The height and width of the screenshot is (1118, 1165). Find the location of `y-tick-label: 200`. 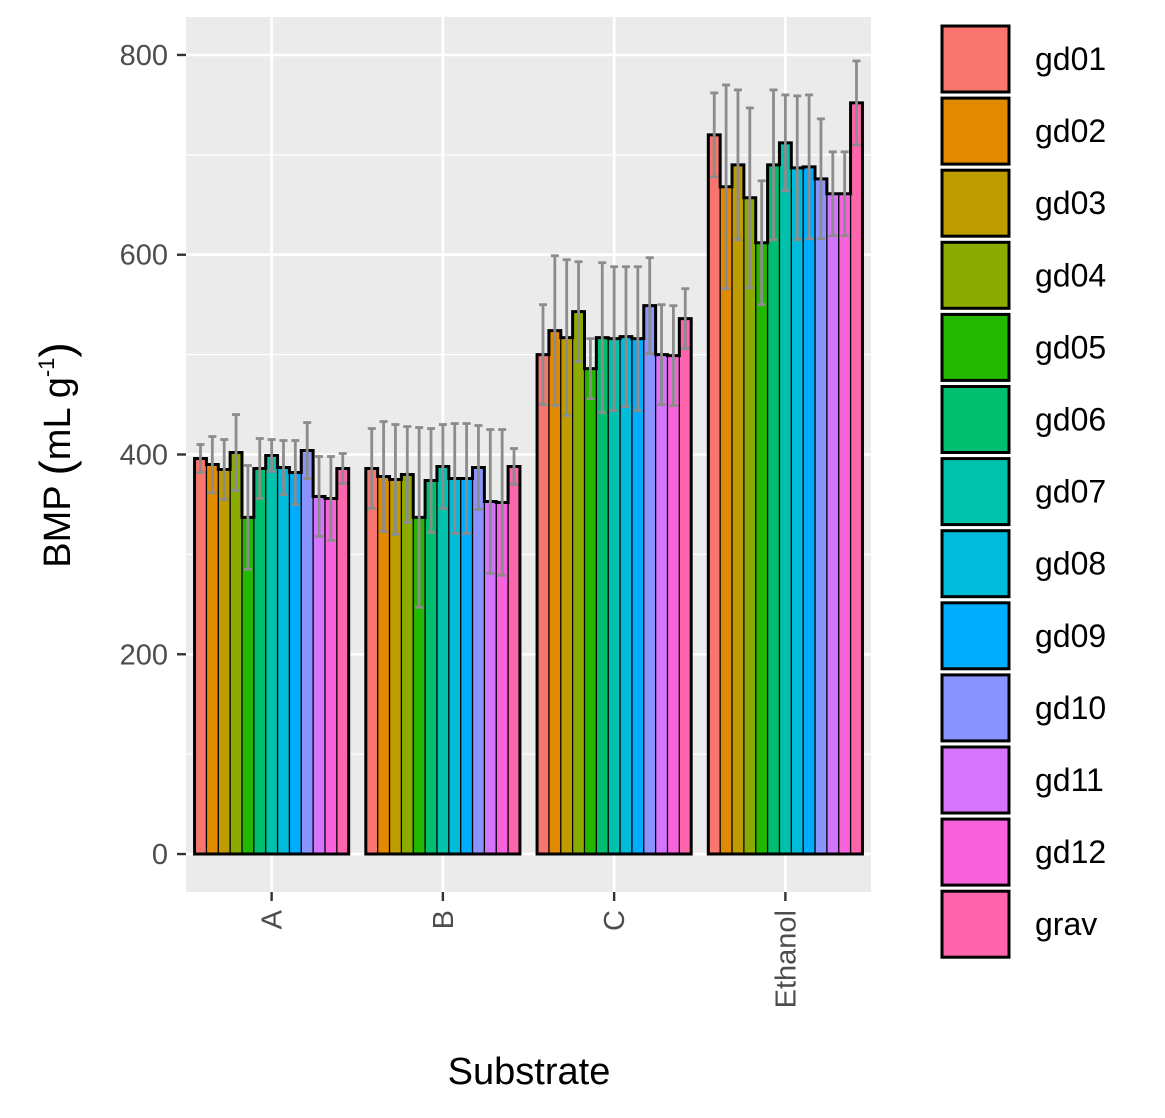

y-tick-label: 200 is located at coordinates (144, 655).